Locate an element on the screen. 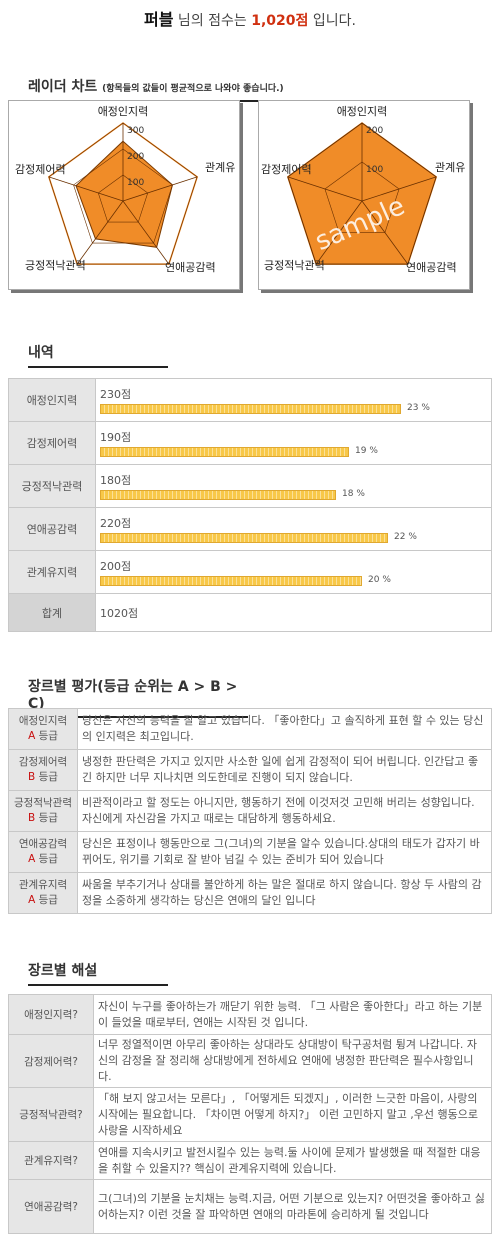 The height and width of the screenshot is (1240, 500). interpretation-section-title: 장르별 해설 is located at coordinates (98, 973).